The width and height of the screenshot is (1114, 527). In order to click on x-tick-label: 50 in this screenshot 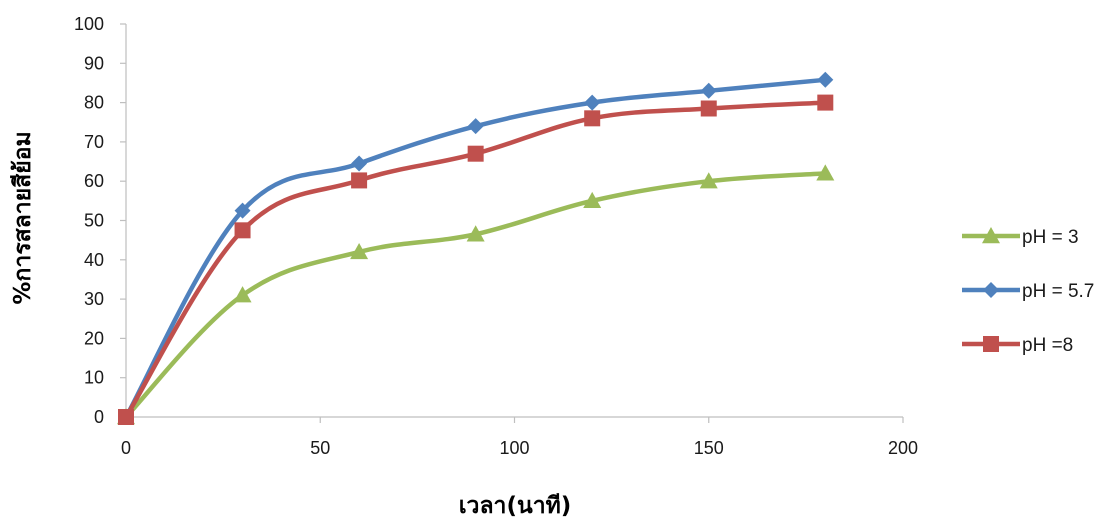, I will do `click(320, 448)`.